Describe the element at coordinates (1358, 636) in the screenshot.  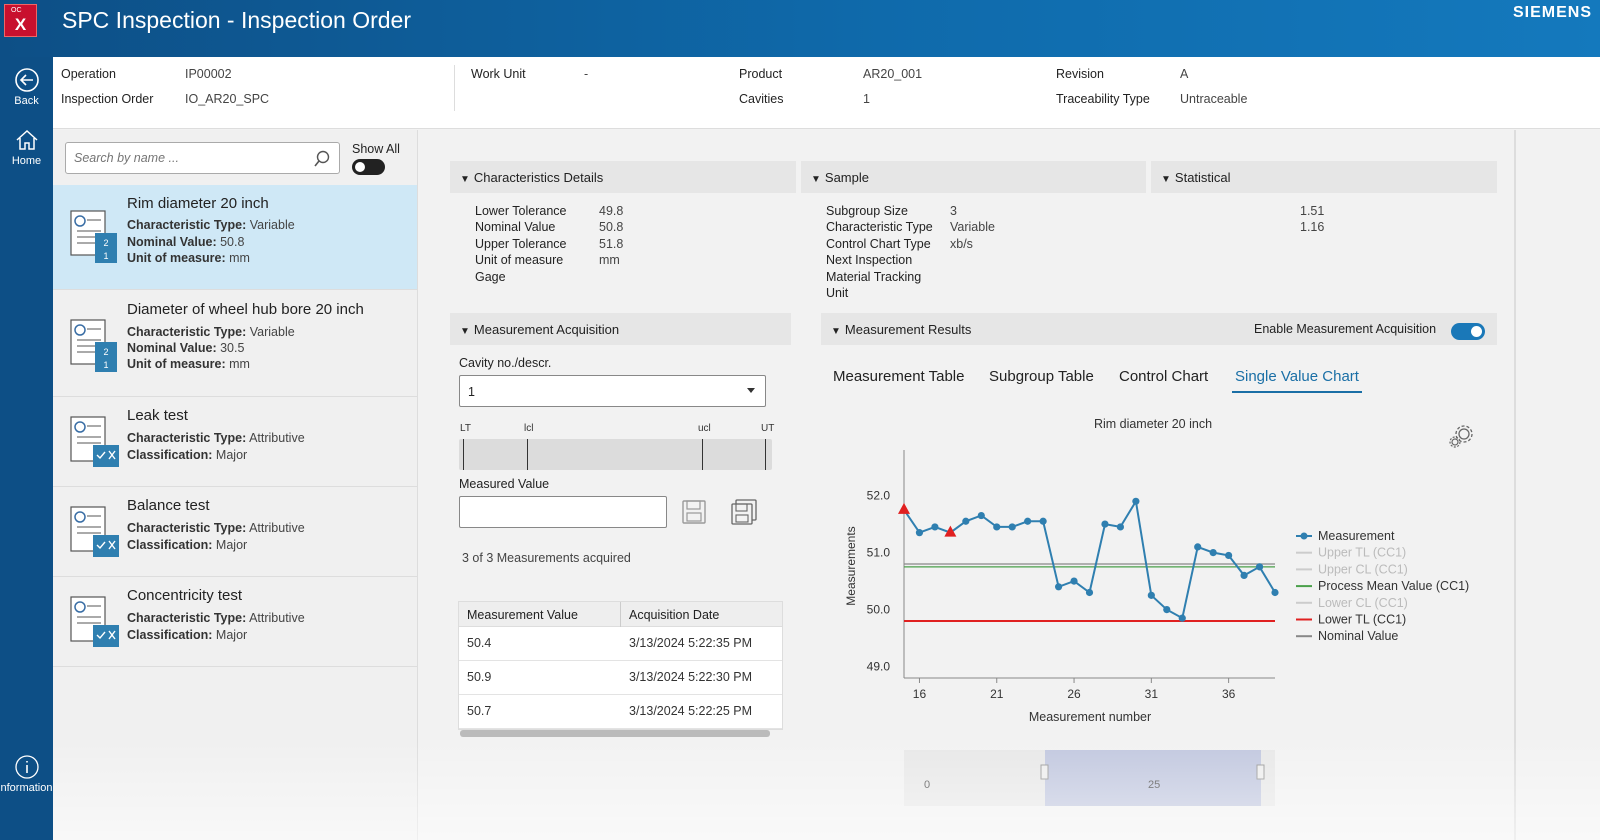
I see `legend-label: Nominal Value` at that location.